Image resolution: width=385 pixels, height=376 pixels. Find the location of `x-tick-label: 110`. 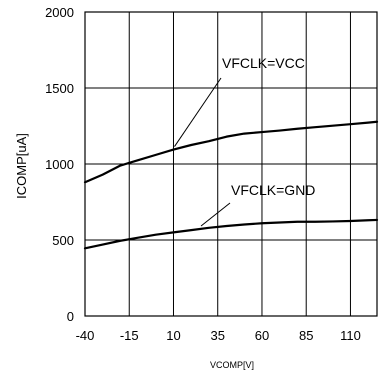

x-tick-label: 110 is located at coordinates (350, 335).